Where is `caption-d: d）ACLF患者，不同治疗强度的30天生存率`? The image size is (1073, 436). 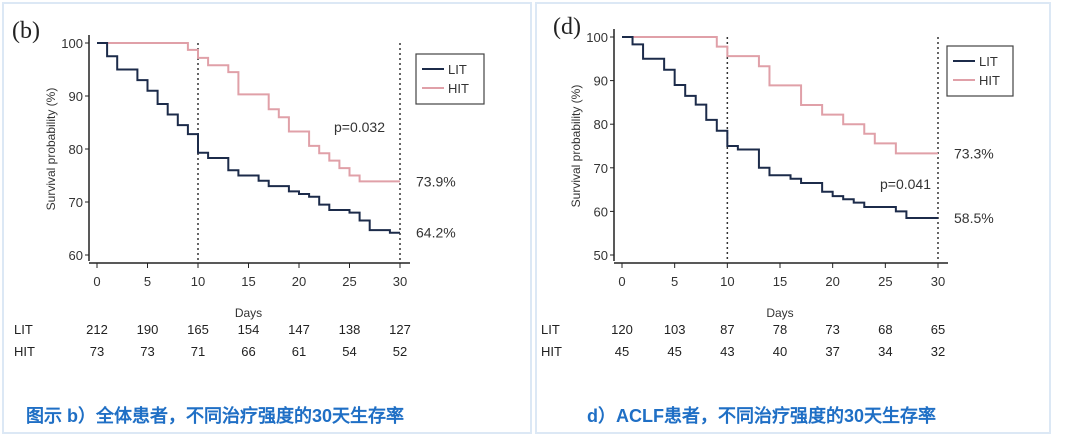 caption-d: d）ACLF患者，不同治疗强度的30天生存率 is located at coordinates (762, 416).